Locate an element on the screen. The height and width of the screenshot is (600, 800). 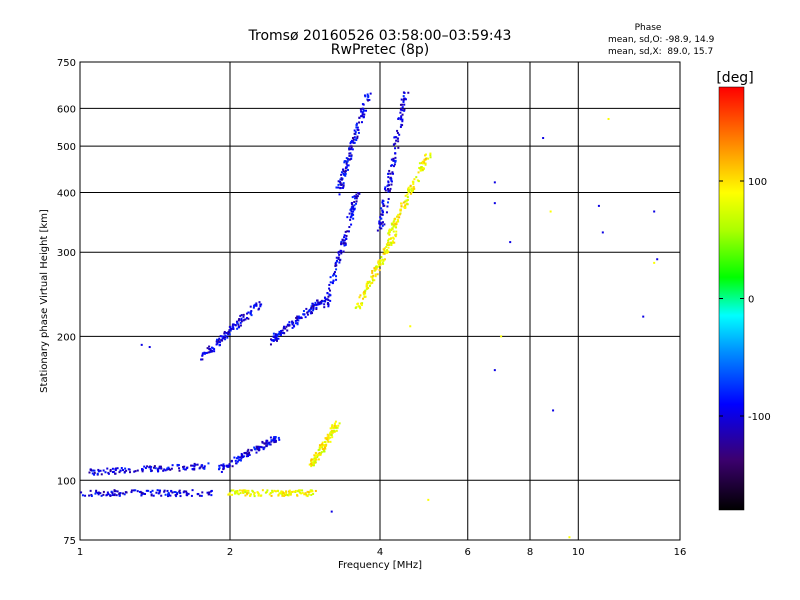
x-tick-label: 4 is located at coordinates (380, 552).